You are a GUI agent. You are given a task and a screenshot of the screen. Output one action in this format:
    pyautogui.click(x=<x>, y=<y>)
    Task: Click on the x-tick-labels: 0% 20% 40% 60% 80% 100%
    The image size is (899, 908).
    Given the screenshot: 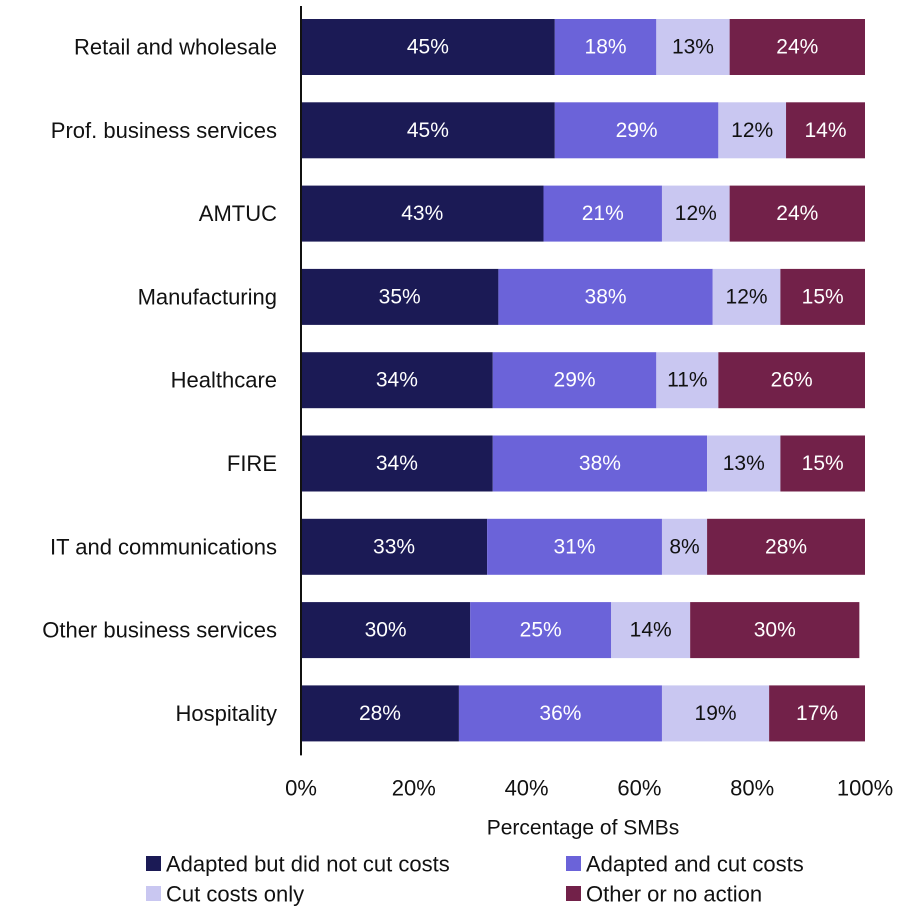 What is the action you would take?
    pyautogui.click(x=589, y=788)
    